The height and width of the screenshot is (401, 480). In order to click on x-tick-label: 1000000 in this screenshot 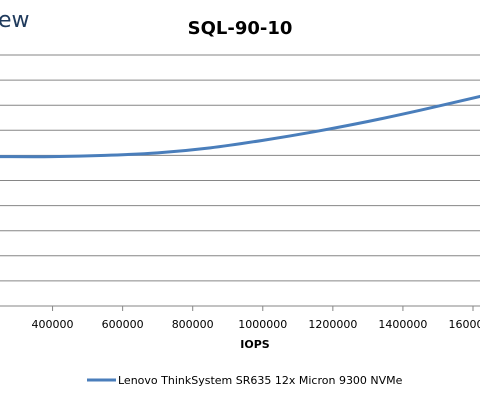, I will do `click(262, 324)`.